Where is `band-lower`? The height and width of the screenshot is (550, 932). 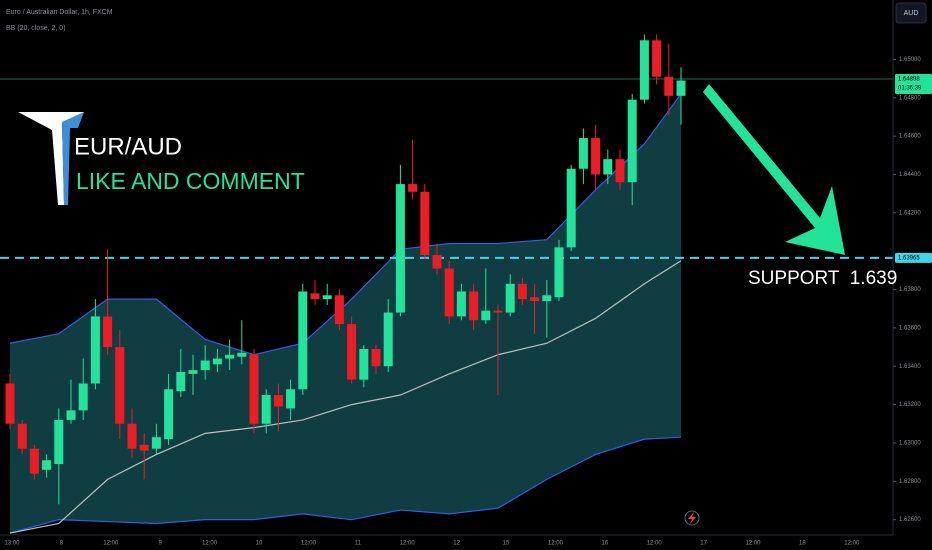 band-lower is located at coordinates (345, 485).